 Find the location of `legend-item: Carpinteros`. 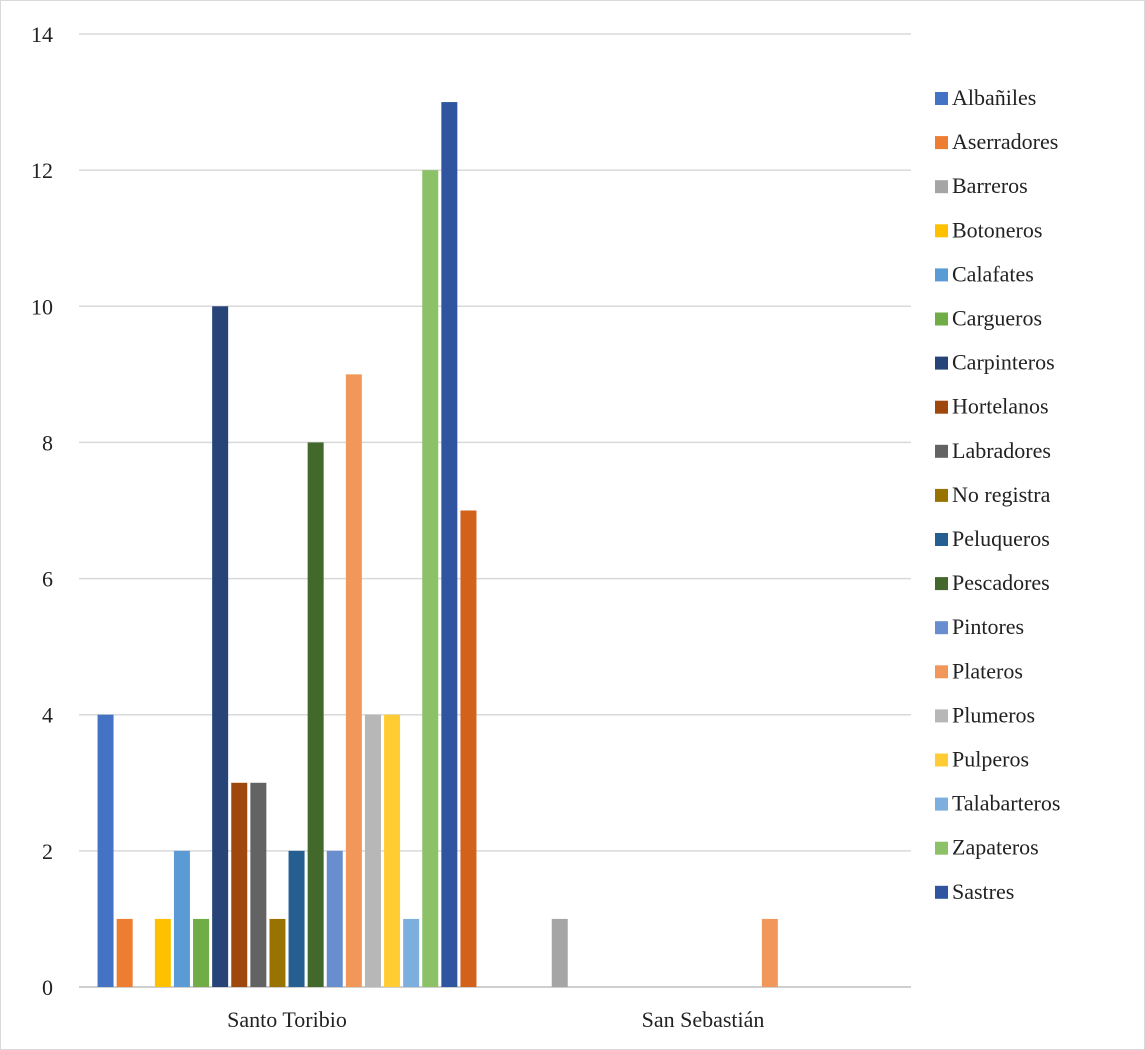

legend-item: Carpinteros is located at coordinates (995, 362).